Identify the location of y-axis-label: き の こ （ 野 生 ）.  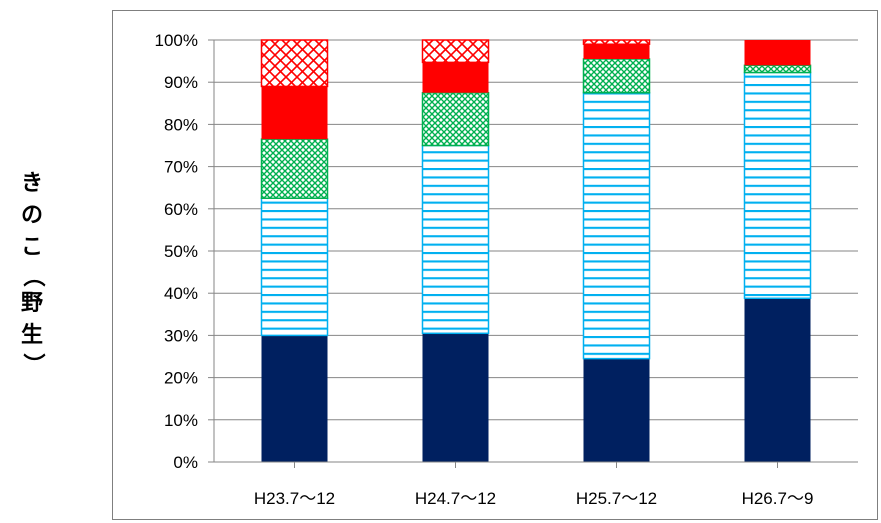
(32, 272).